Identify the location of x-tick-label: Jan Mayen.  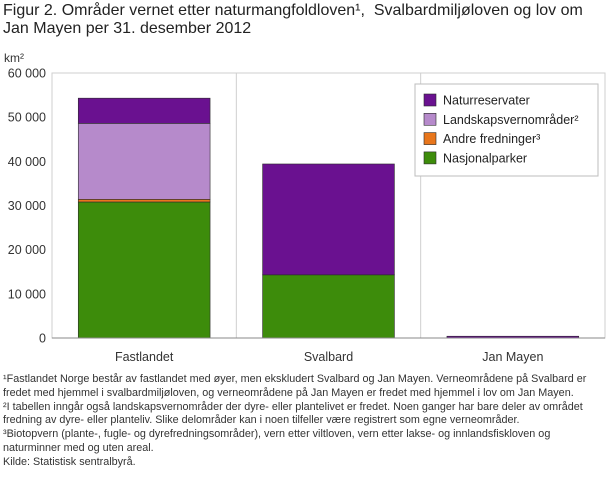
(512, 357).